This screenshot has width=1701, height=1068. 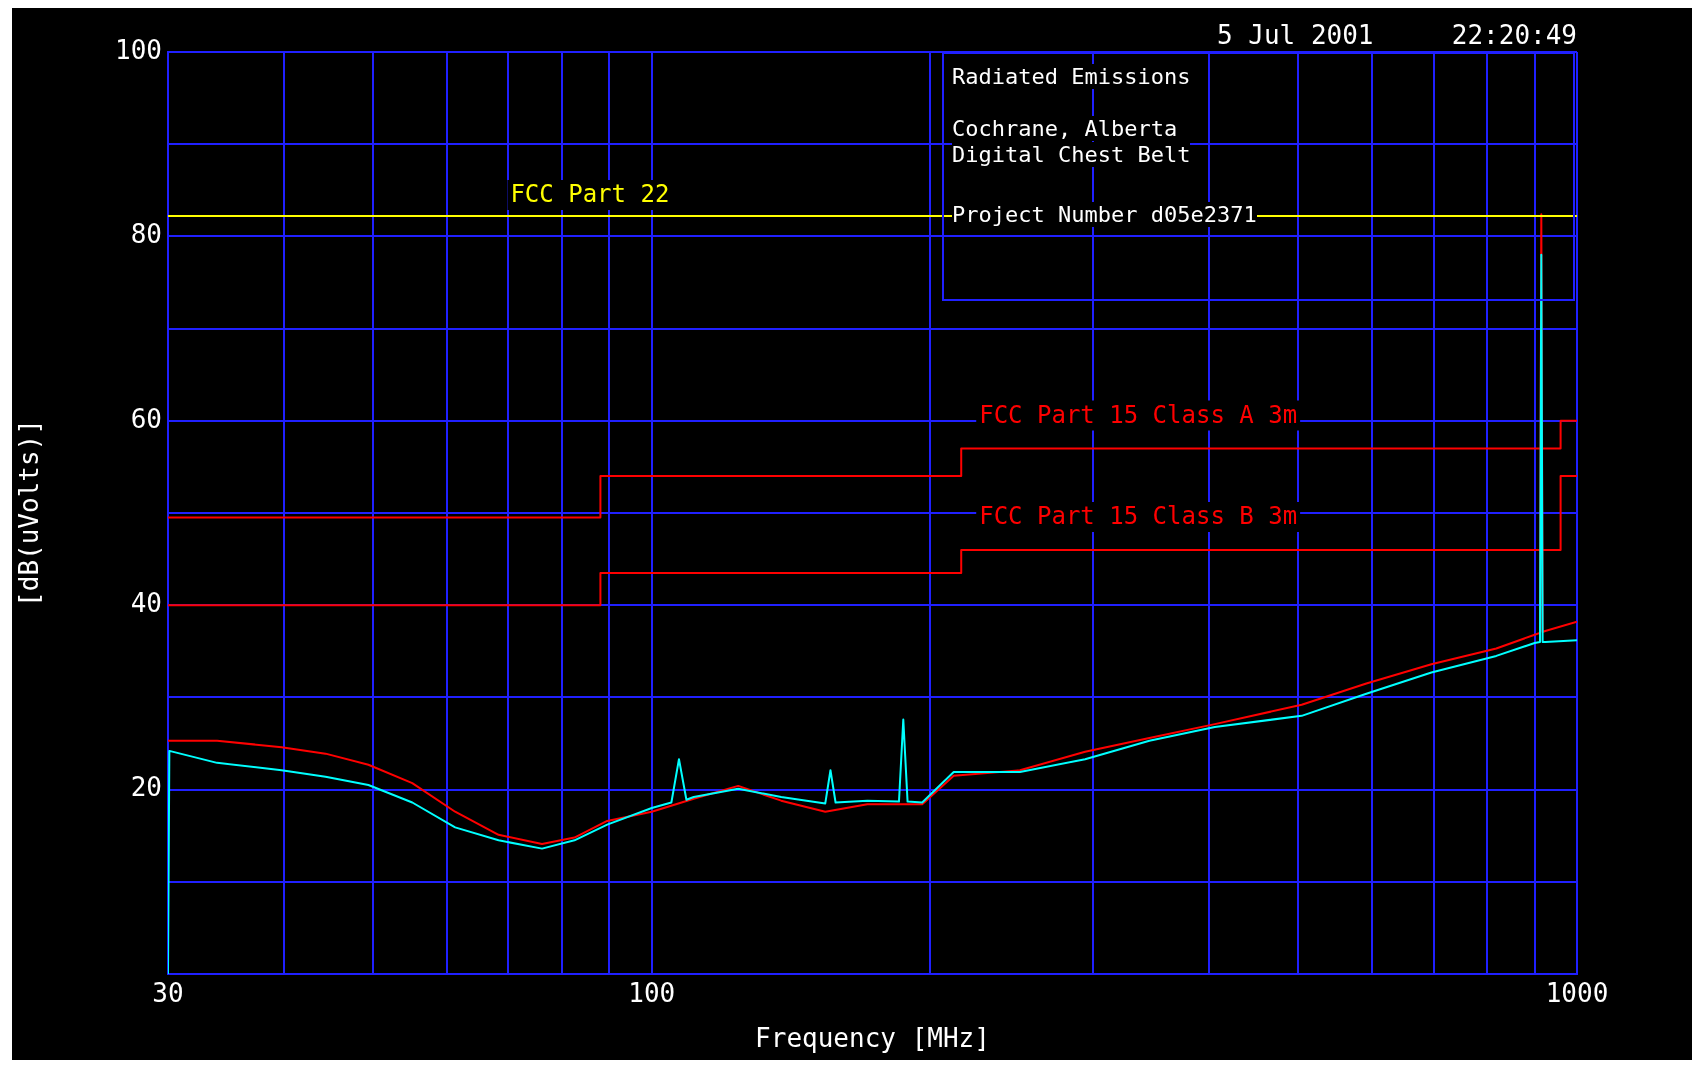 I want to click on x-tick-label: 100, so click(x=652, y=993).